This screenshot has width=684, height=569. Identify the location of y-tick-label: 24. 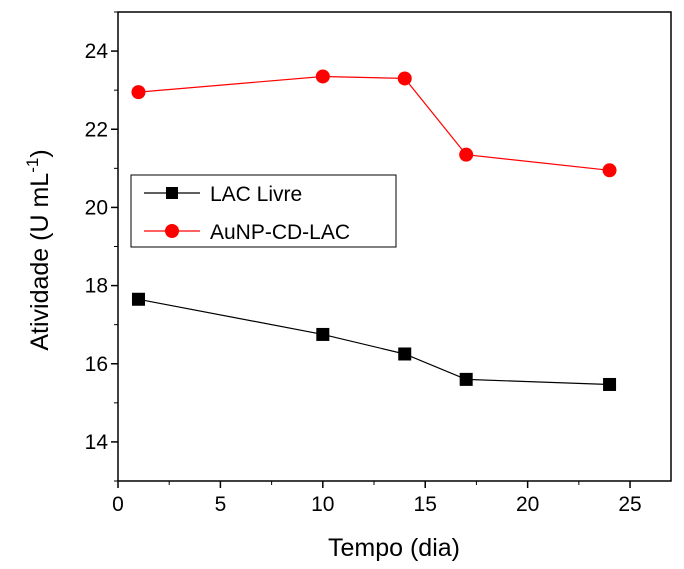
(97, 51).